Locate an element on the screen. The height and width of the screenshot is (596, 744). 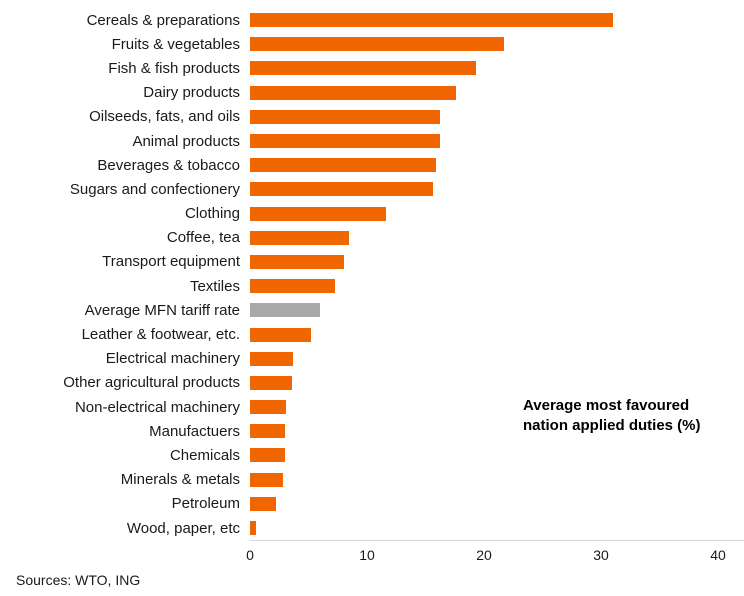
category-label: Sugars and confectionery is located at coordinates (154, 189).